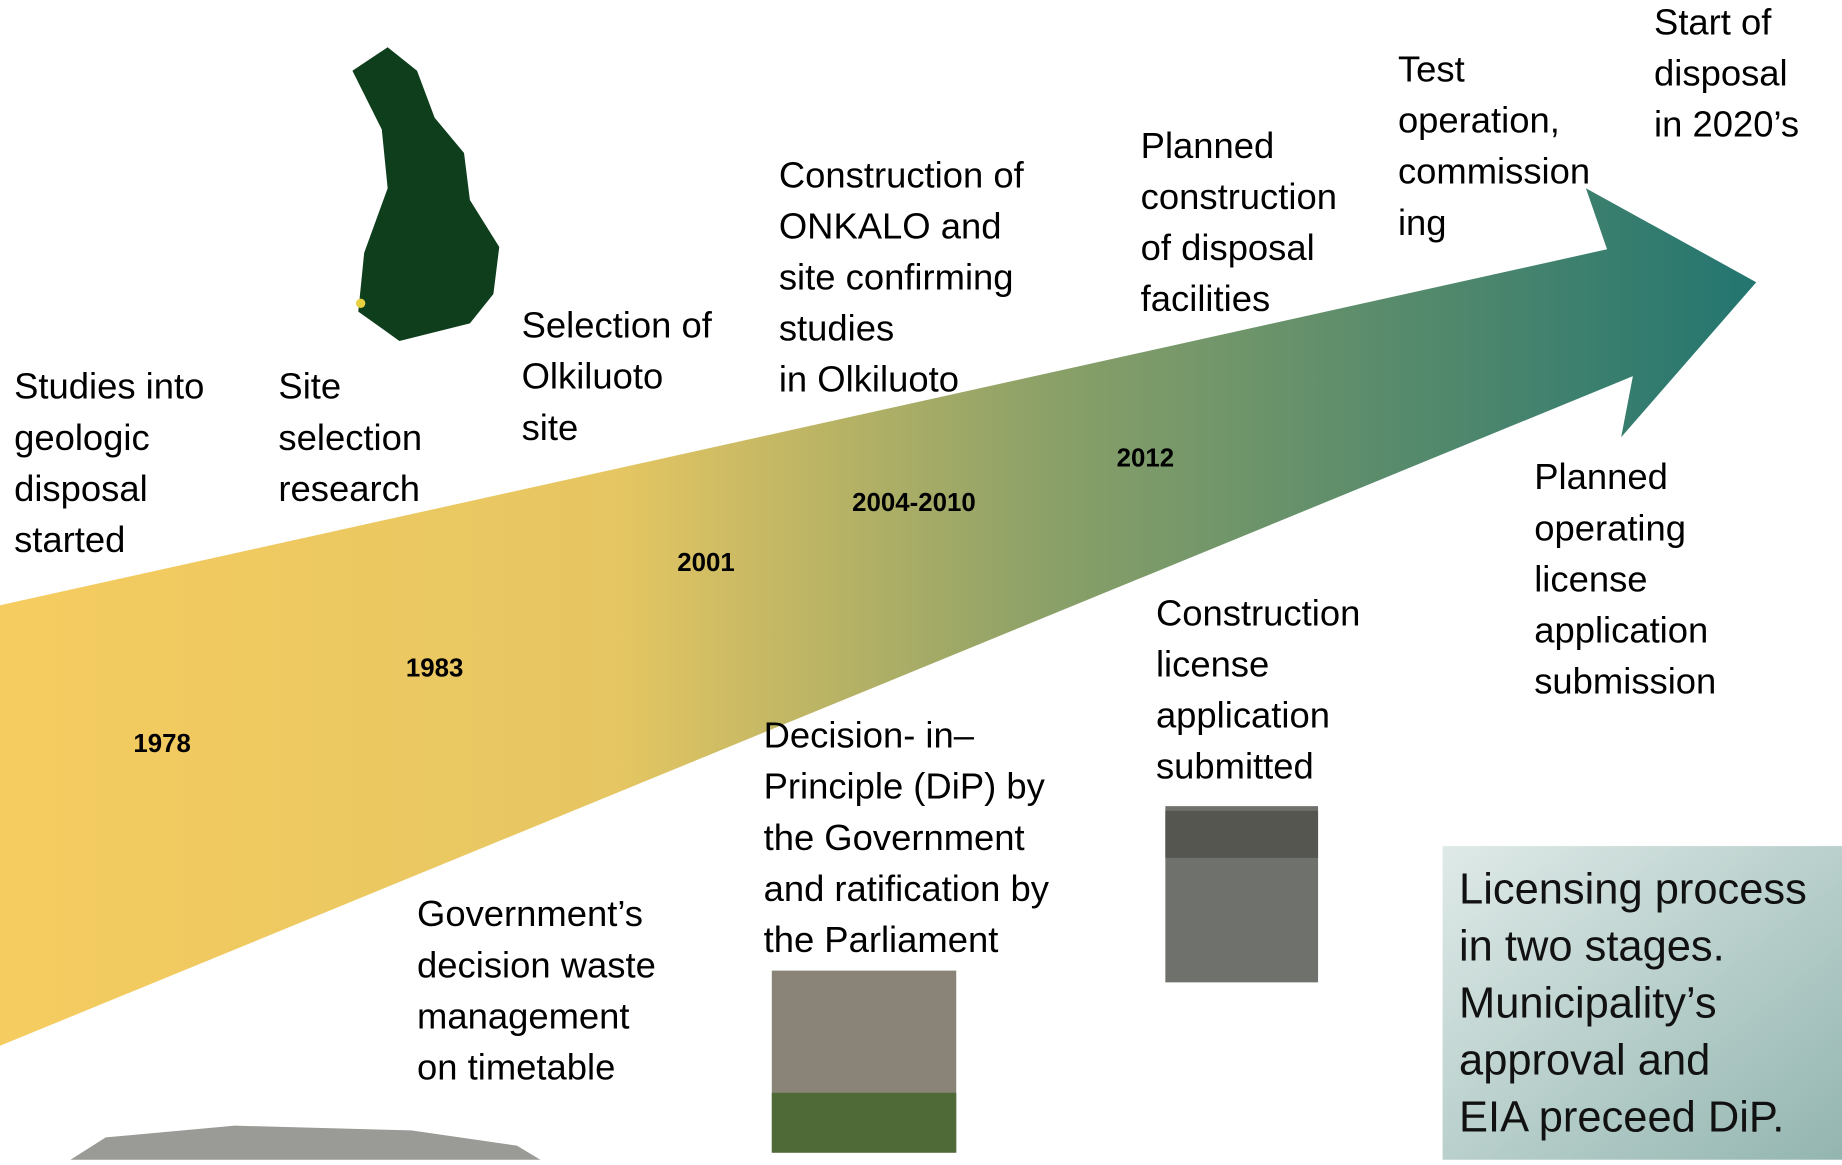 This screenshot has height=1165, width=1842. Describe the element at coordinates (82, 437) in the screenshot. I see `milestone-label: geologic` at that location.